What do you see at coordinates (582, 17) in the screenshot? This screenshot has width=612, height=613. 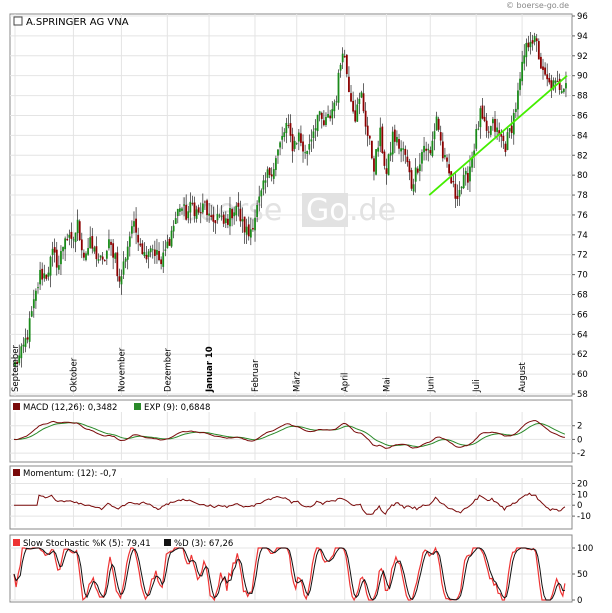 I see `y-tick-label: 96` at bounding box center [582, 17].